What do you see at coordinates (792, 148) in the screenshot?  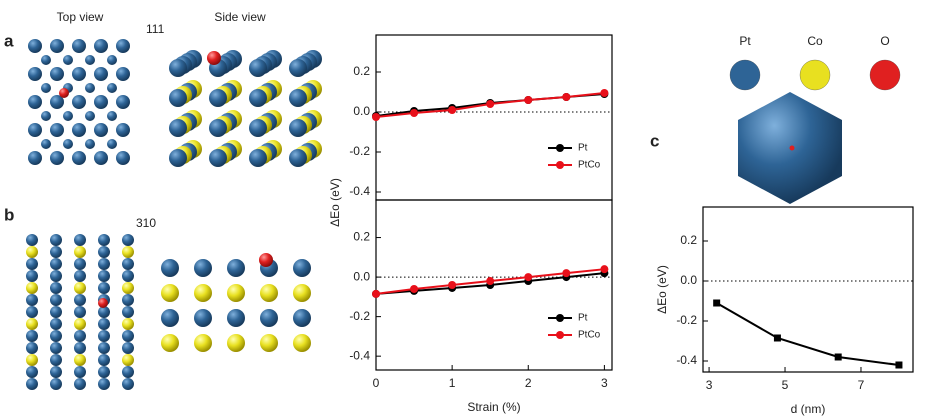 I see `oxygen-site` at bounding box center [792, 148].